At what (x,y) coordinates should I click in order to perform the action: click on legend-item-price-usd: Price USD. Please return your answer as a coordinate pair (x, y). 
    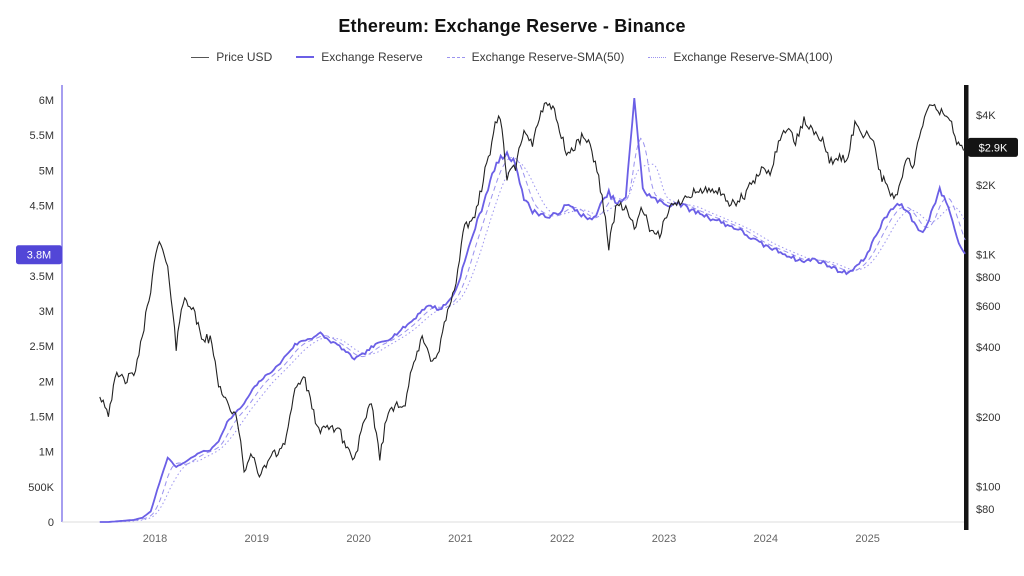
    Looking at the image, I should click on (231, 57).